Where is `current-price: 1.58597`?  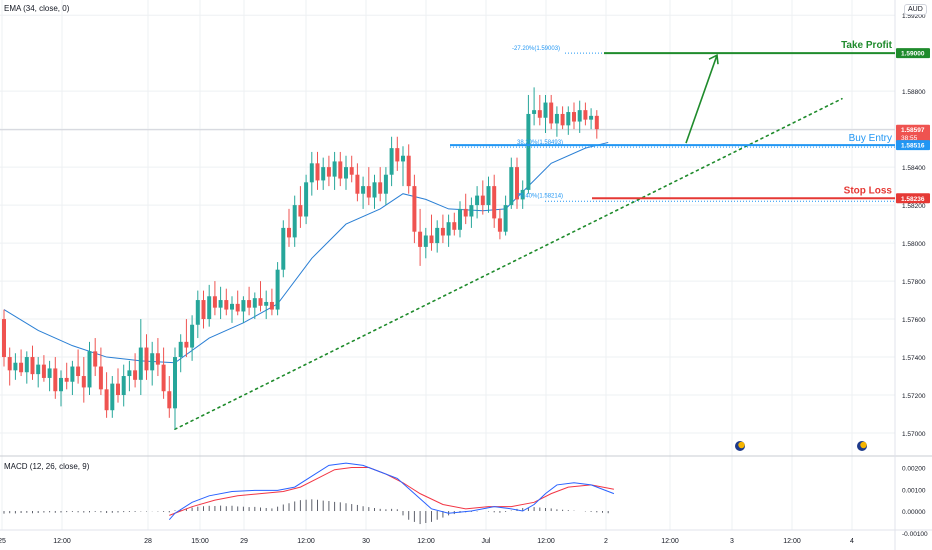 current-price: 1.58597 is located at coordinates (913, 130).